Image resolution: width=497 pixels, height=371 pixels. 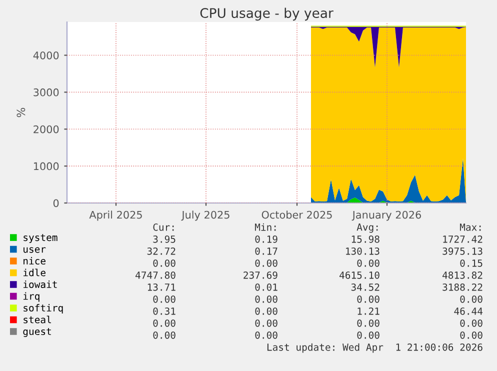 I want to click on y-tick-label: 2000, so click(x=46, y=129).